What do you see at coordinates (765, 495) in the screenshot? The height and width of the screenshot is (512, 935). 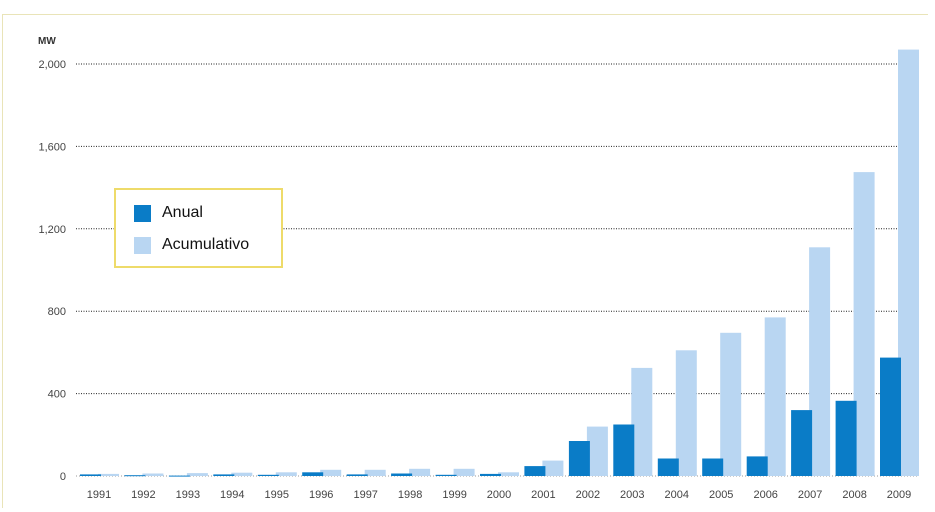 I see `x-tick-label: 2006` at bounding box center [765, 495].